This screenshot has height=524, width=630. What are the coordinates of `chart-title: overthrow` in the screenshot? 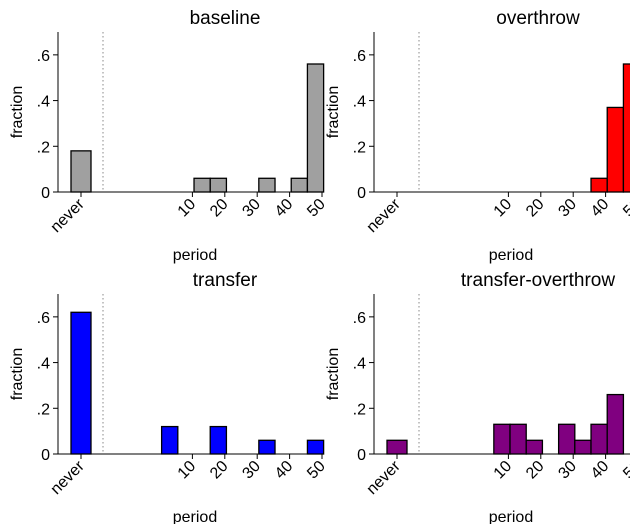 It's located at (538, 18).